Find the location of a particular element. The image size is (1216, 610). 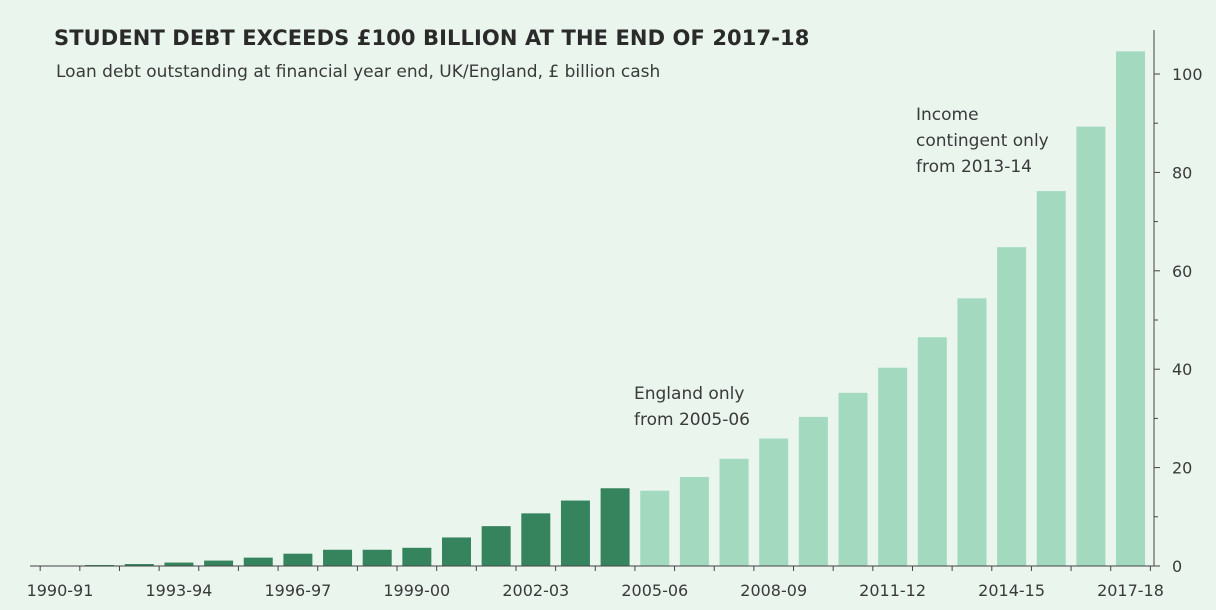

annotation-line: England only is located at coordinates (689, 394).